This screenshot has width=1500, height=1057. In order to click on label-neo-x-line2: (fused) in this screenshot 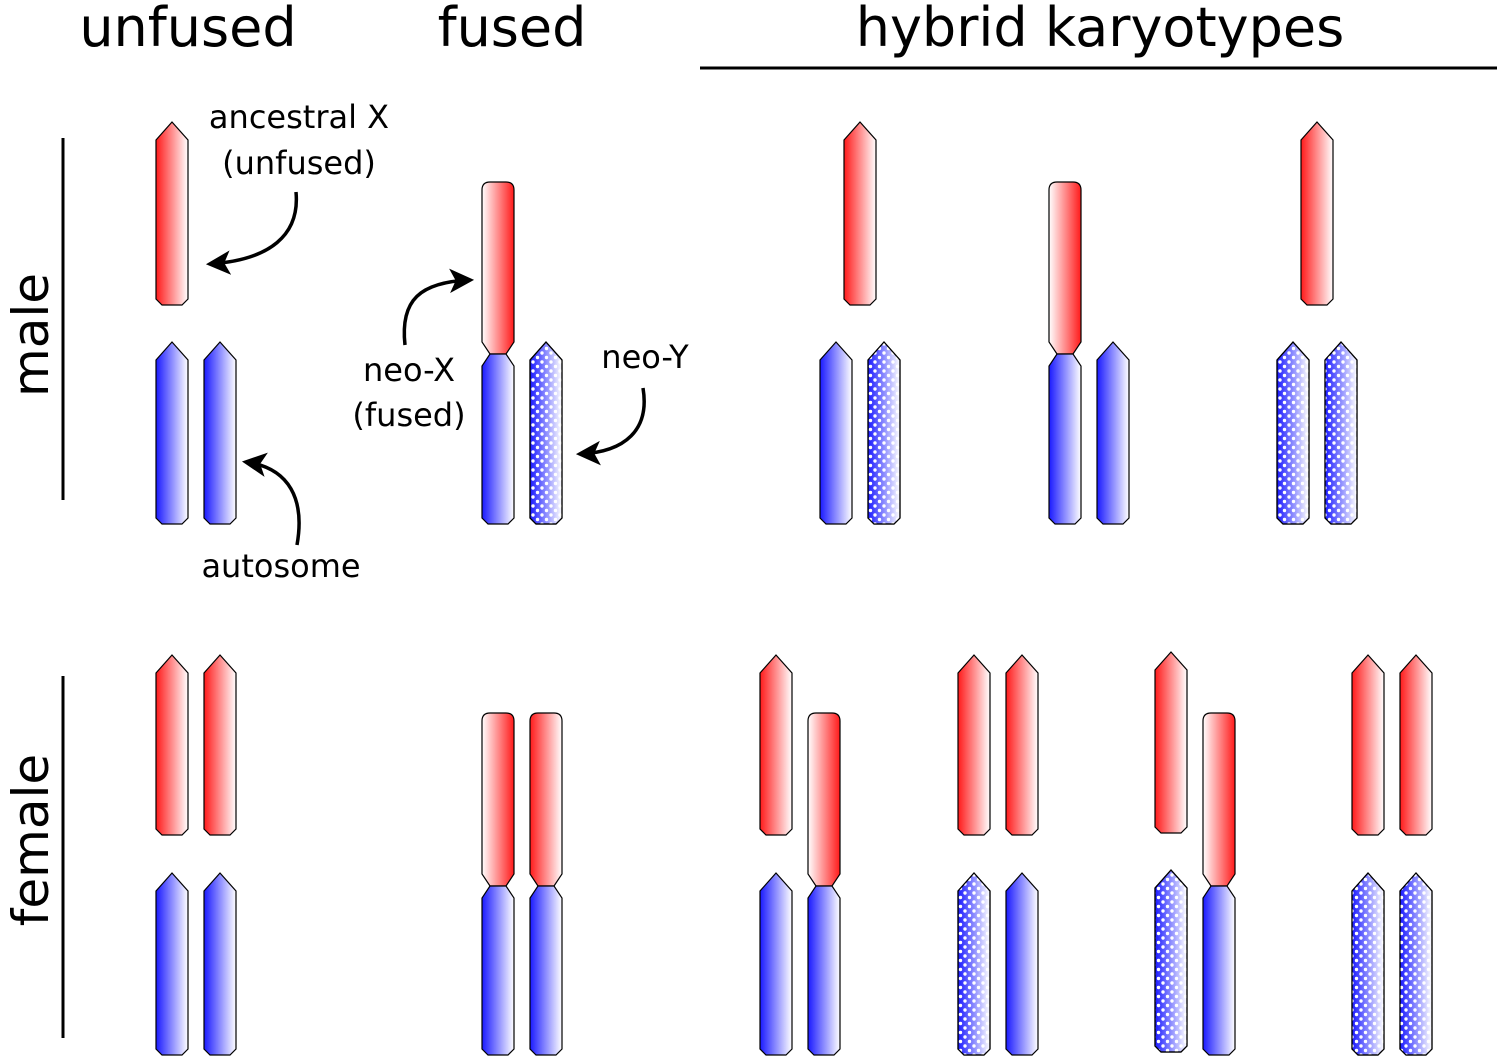, I will do `click(408, 415)`.